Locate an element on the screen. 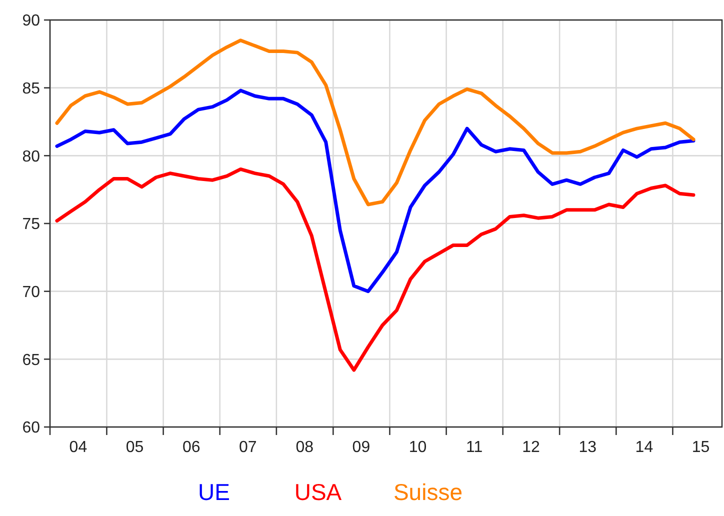  y-tick-label: 90 is located at coordinates (31, 21).